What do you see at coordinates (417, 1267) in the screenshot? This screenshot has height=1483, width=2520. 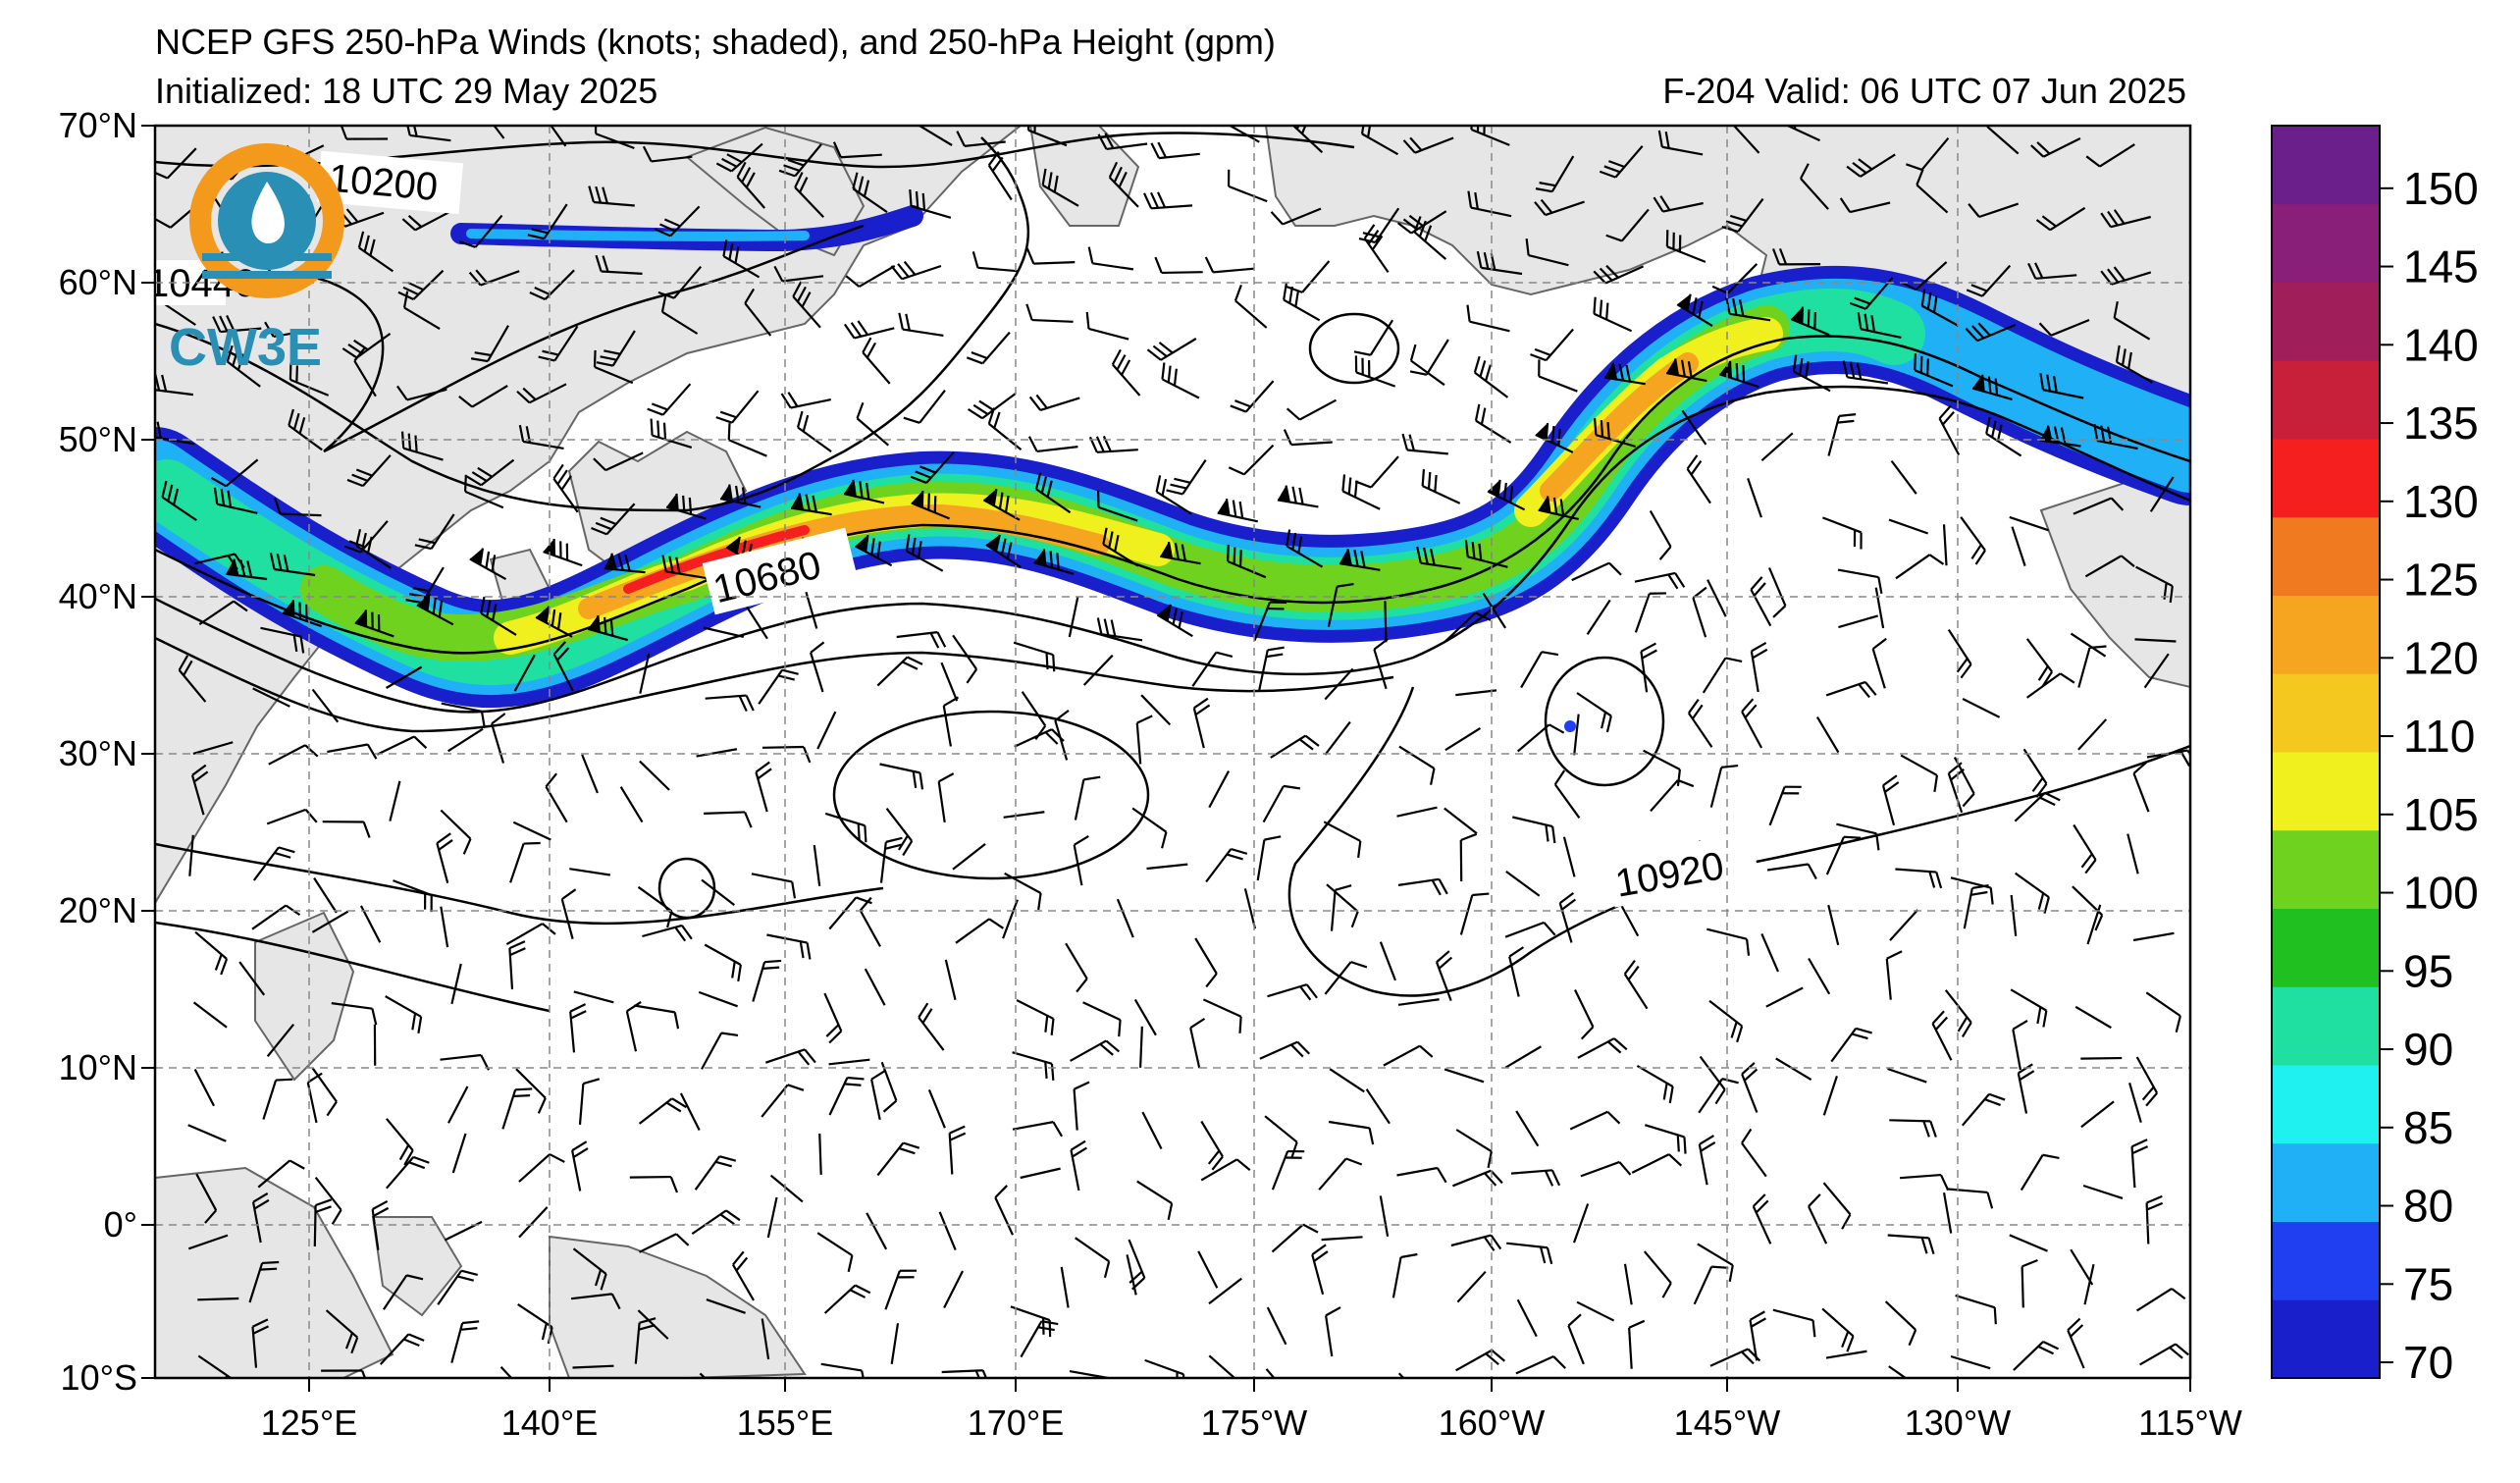 I see `sulawesi-land` at bounding box center [417, 1267].